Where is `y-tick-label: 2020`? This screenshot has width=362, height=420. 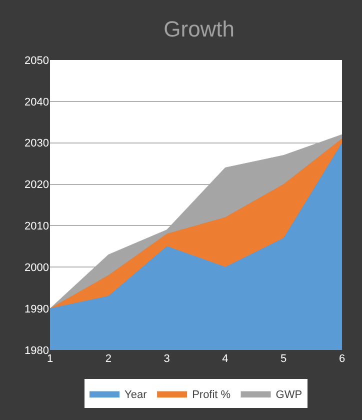
y-tick-label: 2020 is located at coordinates (36, 185).